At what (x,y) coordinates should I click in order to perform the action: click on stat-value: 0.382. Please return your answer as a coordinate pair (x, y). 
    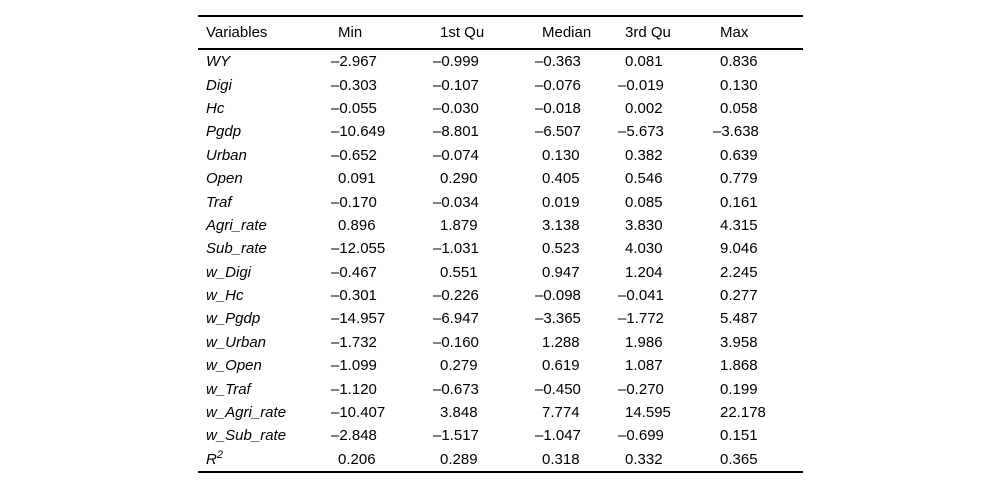
    Looking at the image, I should click on (644, 155).